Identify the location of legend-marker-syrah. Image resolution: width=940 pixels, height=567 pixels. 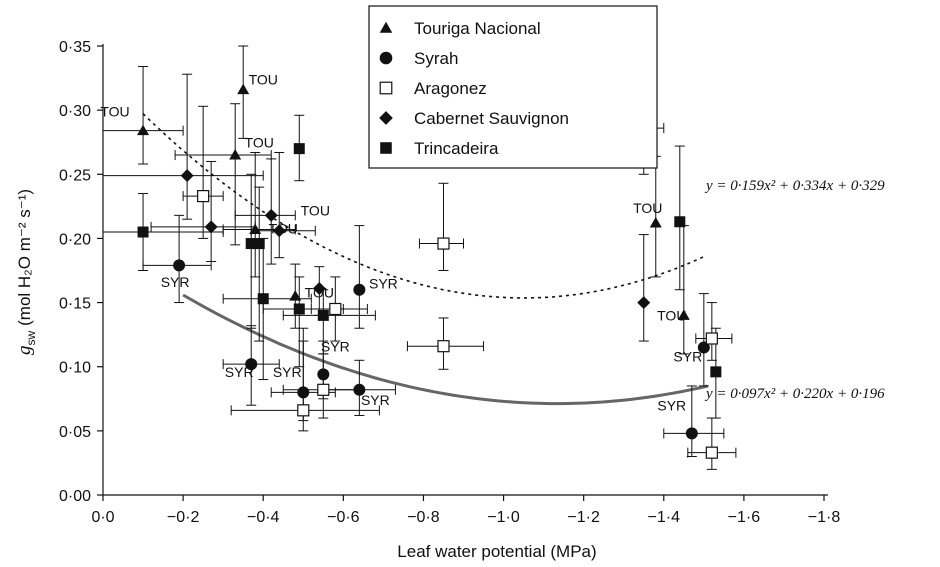
(386, 58).